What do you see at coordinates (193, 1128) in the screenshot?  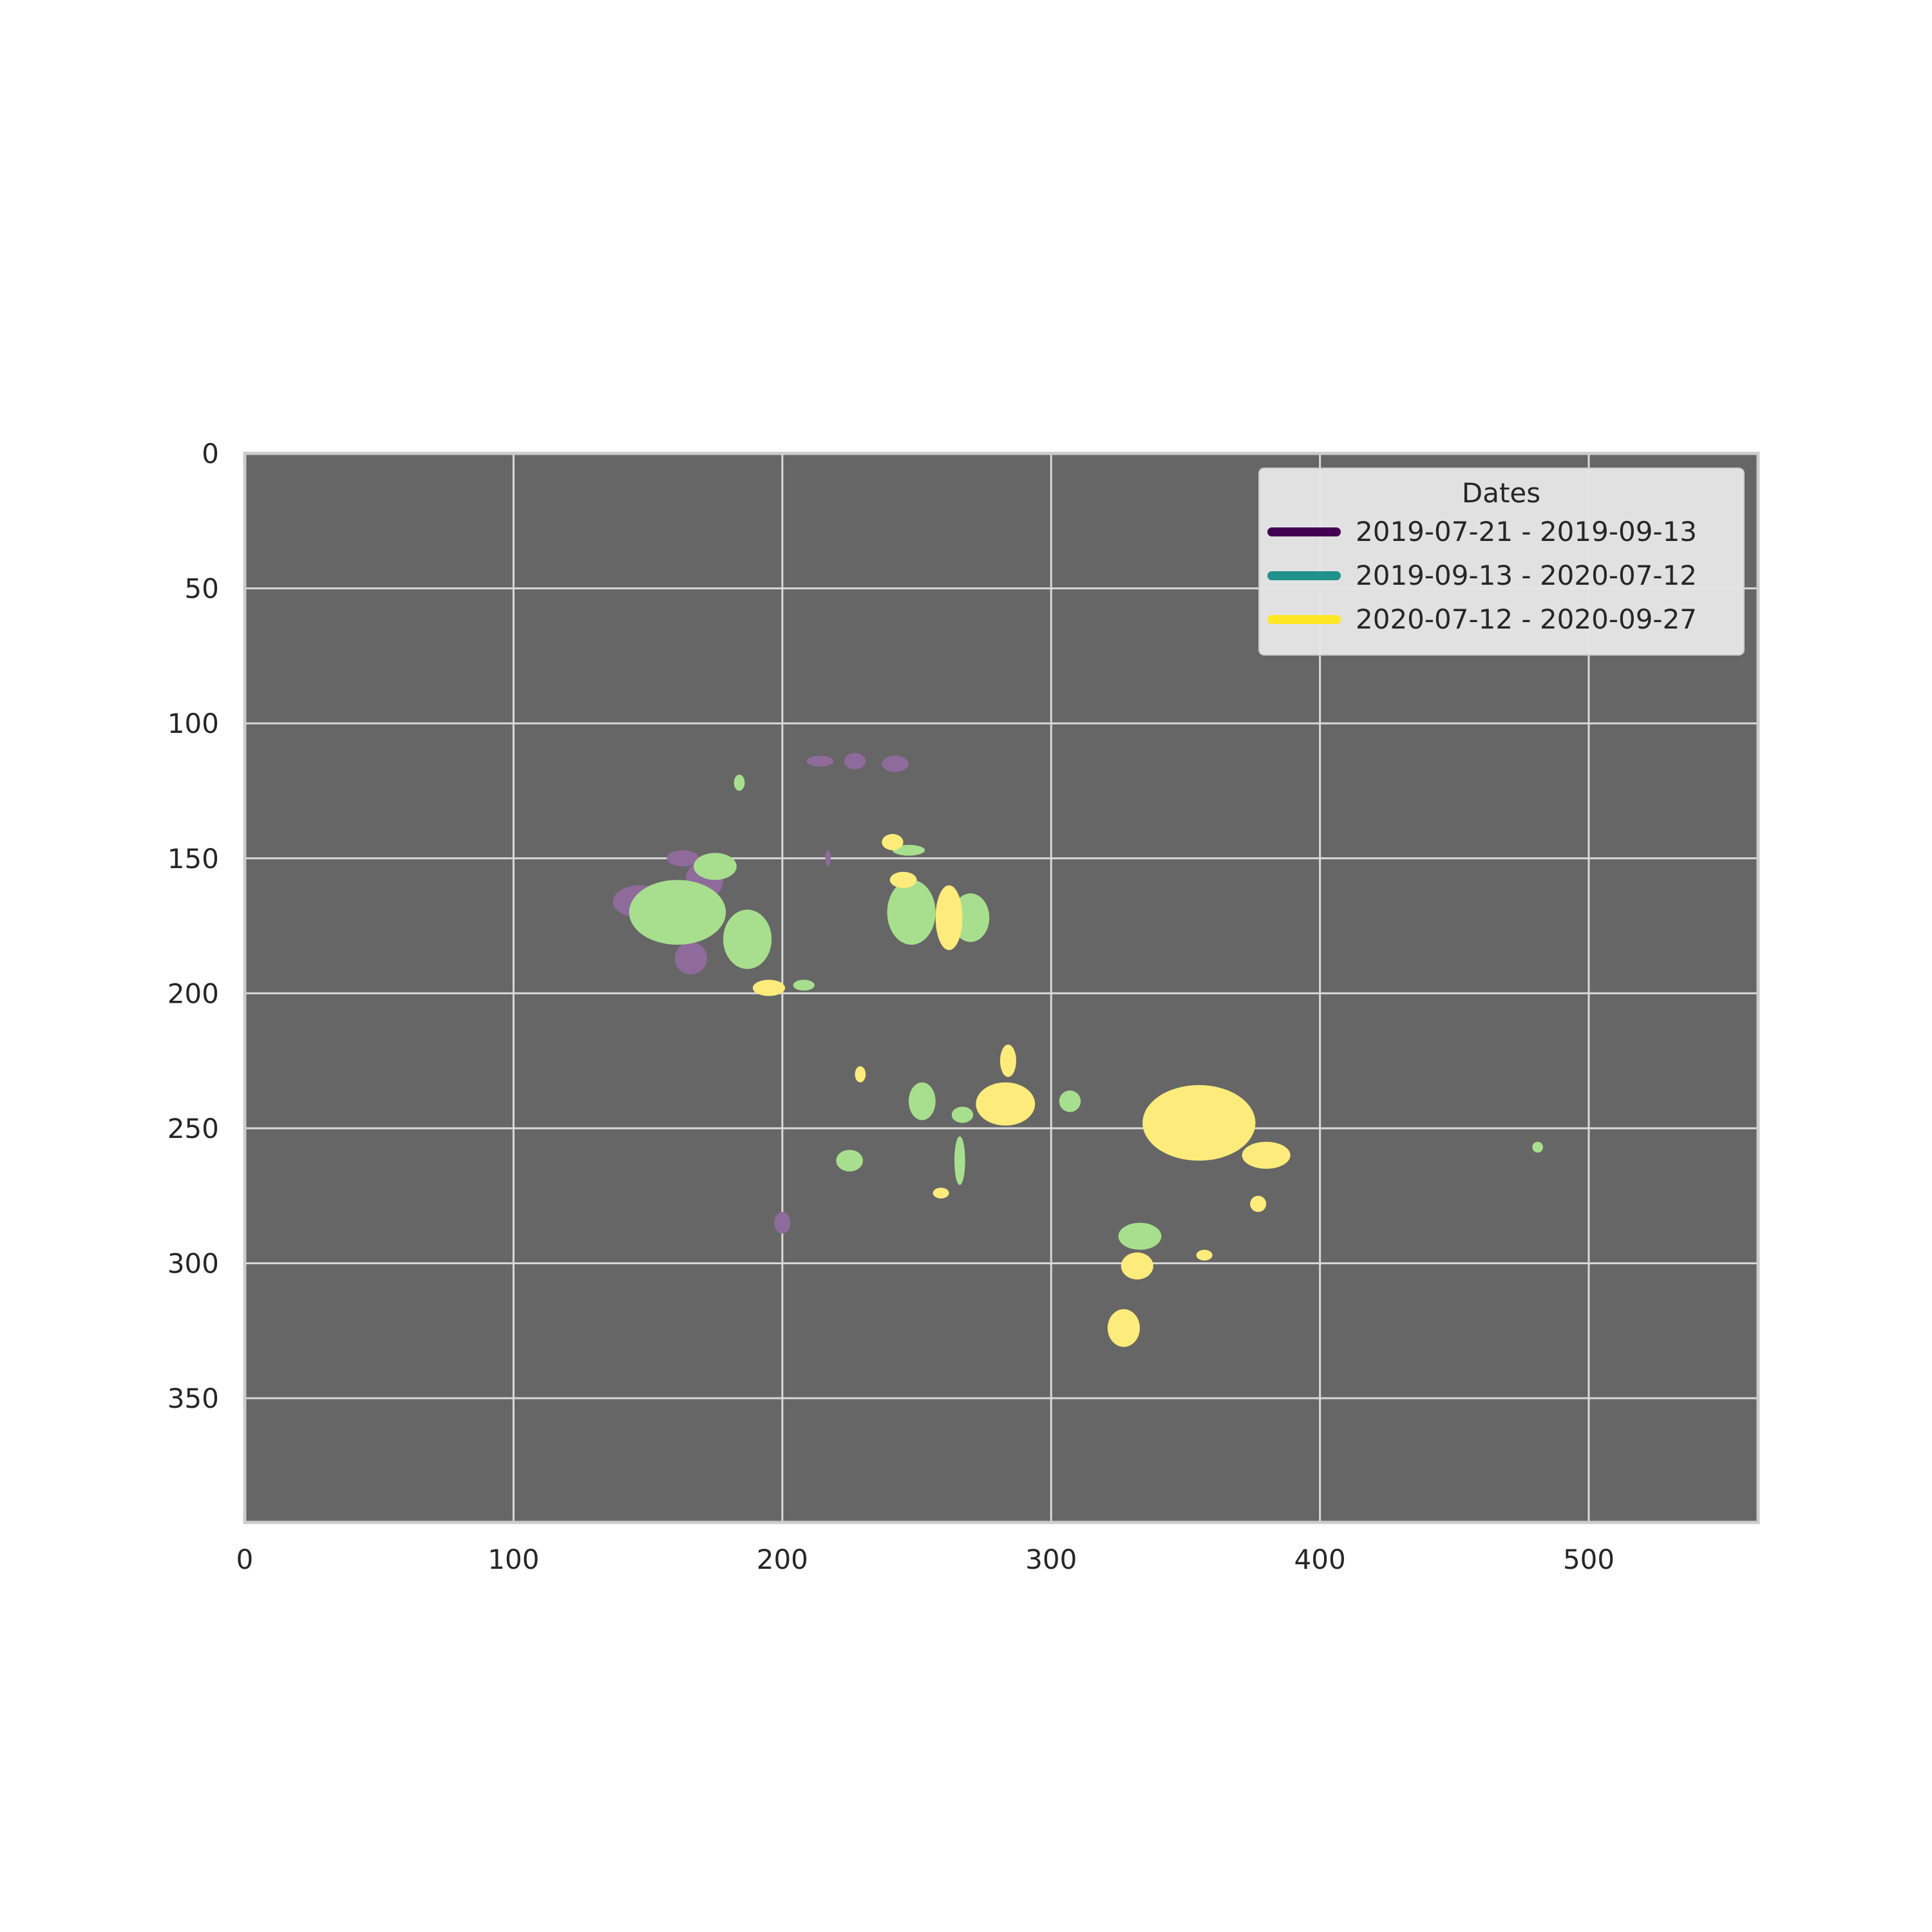 I see `y-tick-label: 250` at bounding box center [193, 1128].